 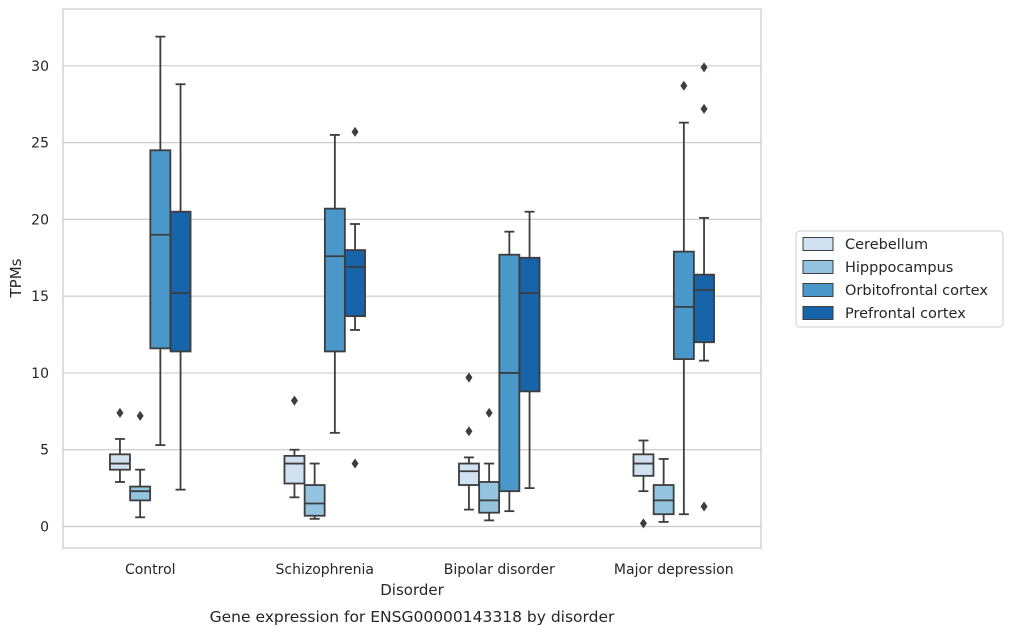 I want to click on x-axis-label: Disorder, so click(x=412, y=590).